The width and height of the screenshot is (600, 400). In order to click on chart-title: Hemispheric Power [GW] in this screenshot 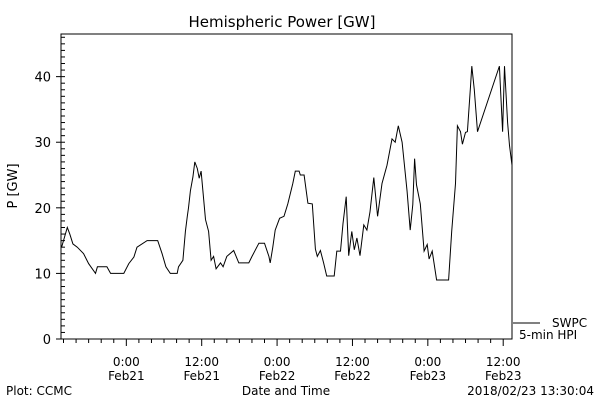, I will do `click(282, 22)`.